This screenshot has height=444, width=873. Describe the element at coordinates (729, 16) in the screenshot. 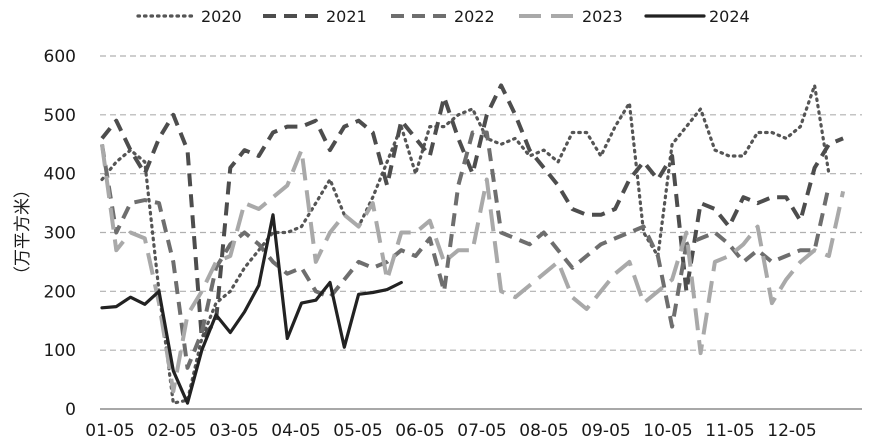

I see `legend-label-2024: 2024` at that location.